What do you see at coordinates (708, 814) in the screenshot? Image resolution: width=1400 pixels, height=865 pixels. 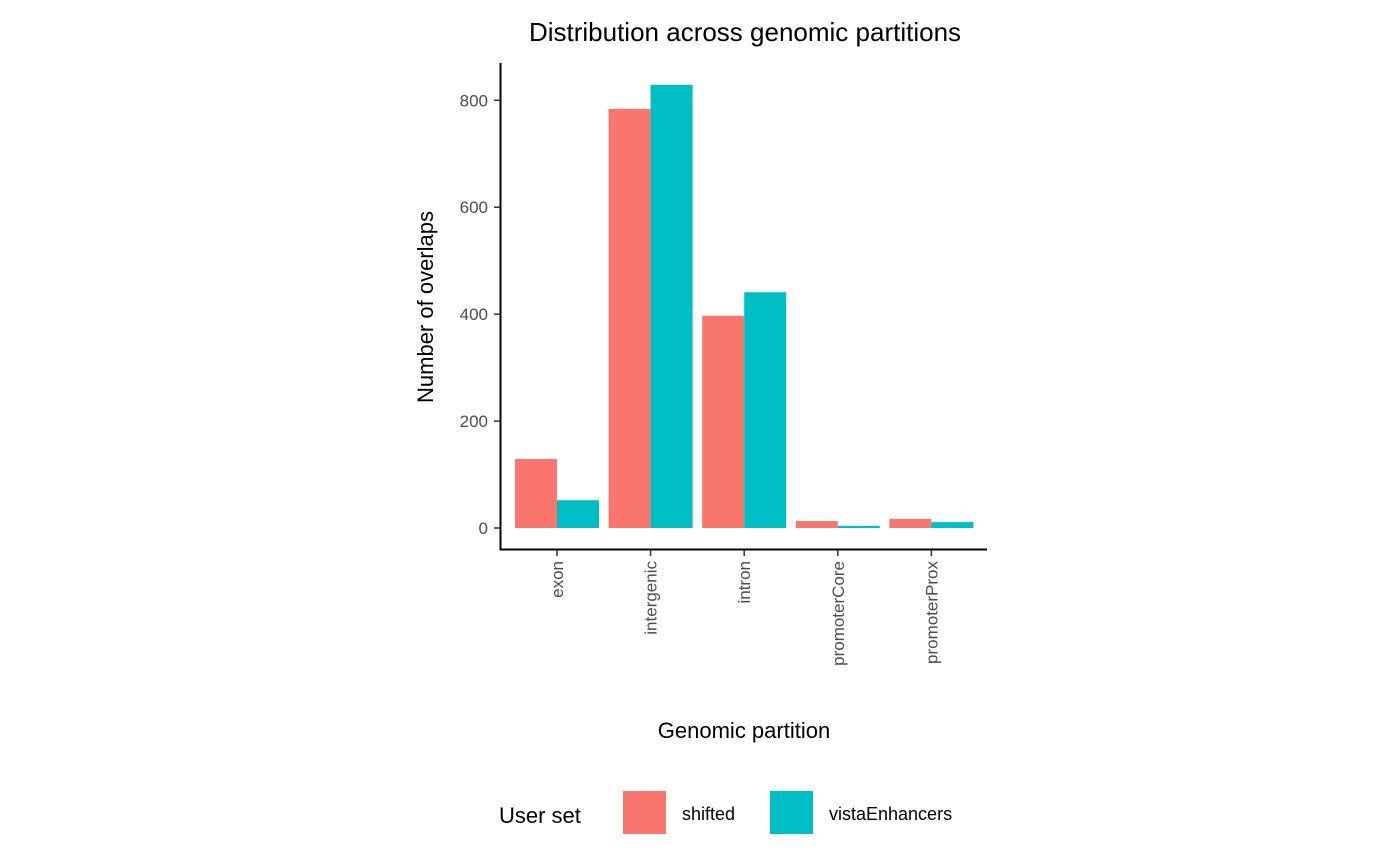 I see `legend-label: shifted` at bounding box center [708, 814].